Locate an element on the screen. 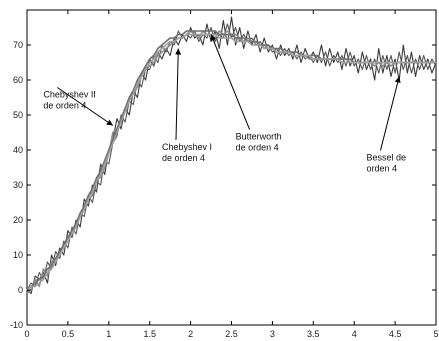 This screenshot has width=439, height=341. y-tick-label: 60 is located at coordinates (18, 80).